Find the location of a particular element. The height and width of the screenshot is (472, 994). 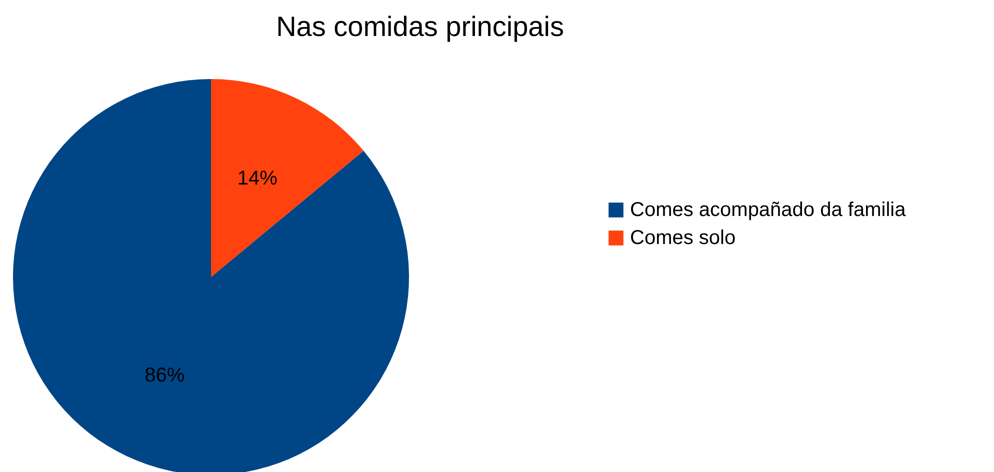

legend-label: Comes acompañado da familia is located at coordinates (768, 210).